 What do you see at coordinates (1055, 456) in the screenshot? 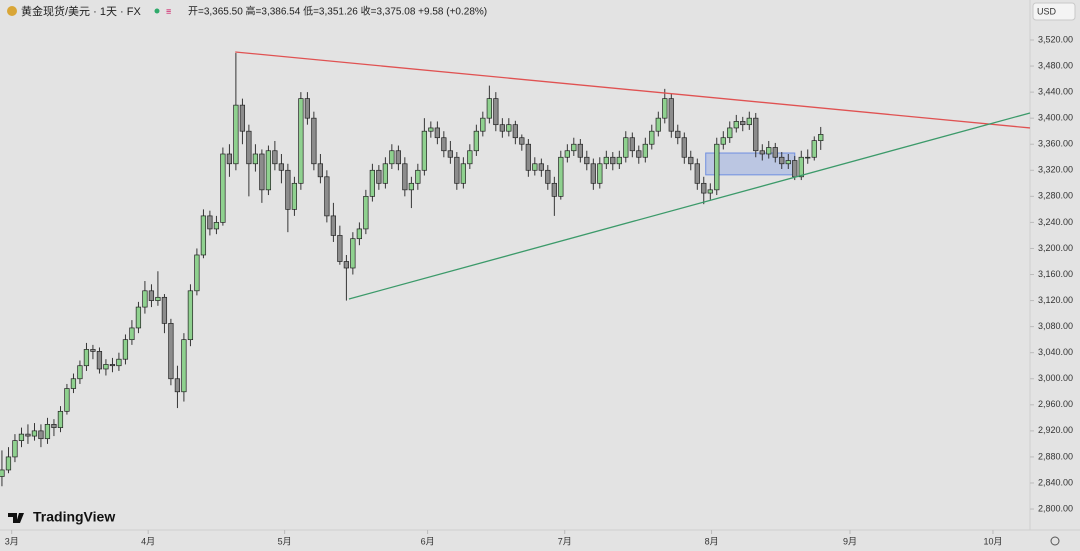
I see `y-tick-label: 2,880.00` at bounding box center [1055, 456].